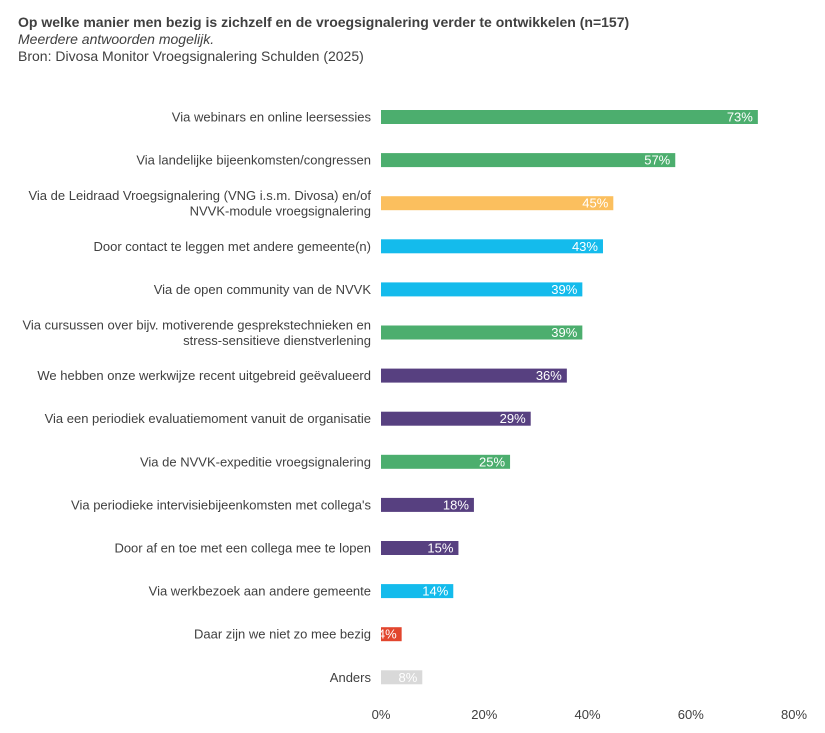  Describe the element at coordinates (691, 714) in the screenshot. I see `x-tick-label: 60%` at that location.